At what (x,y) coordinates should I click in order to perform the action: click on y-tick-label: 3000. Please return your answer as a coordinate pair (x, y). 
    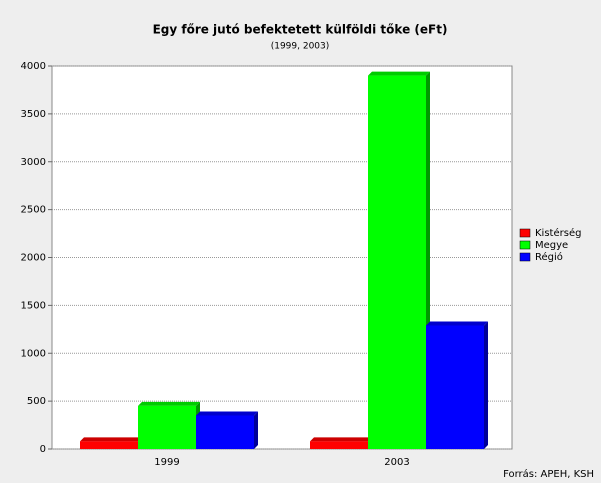
    Looking at the image, I should click on (33, 162).